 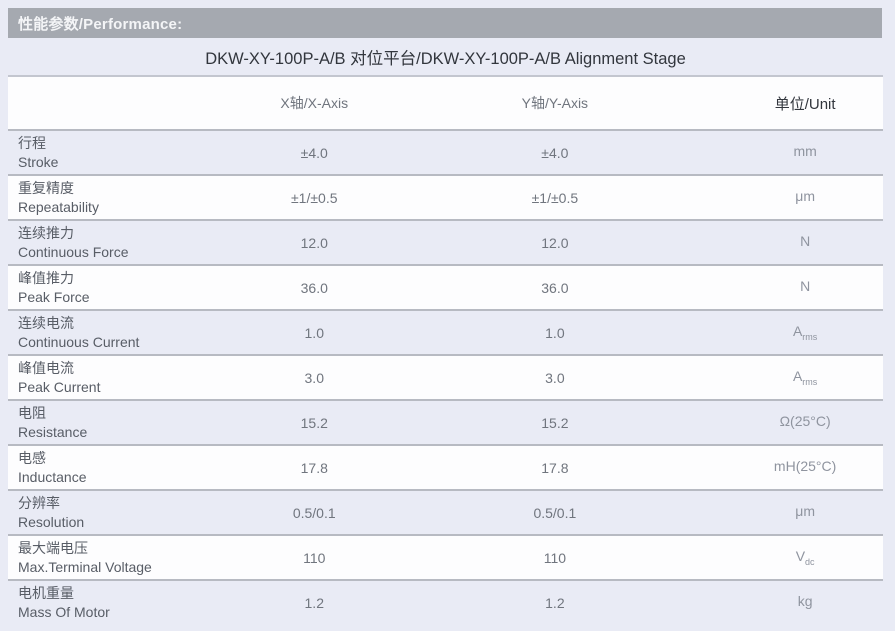 What do you see at coordinates (555, 377) in the screenshot?
I see `y-axis-value: 3.0` at bounding box center [555, 377].